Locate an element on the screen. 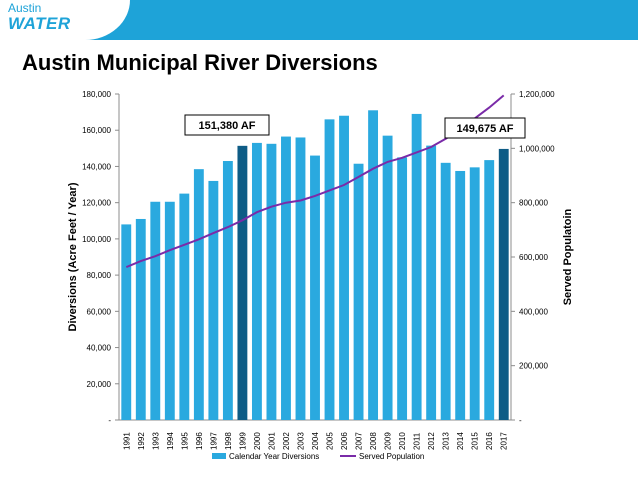 This screenshot has height=478, width=638. x-tick-label: 2006 is located at coordinates (344, 441).